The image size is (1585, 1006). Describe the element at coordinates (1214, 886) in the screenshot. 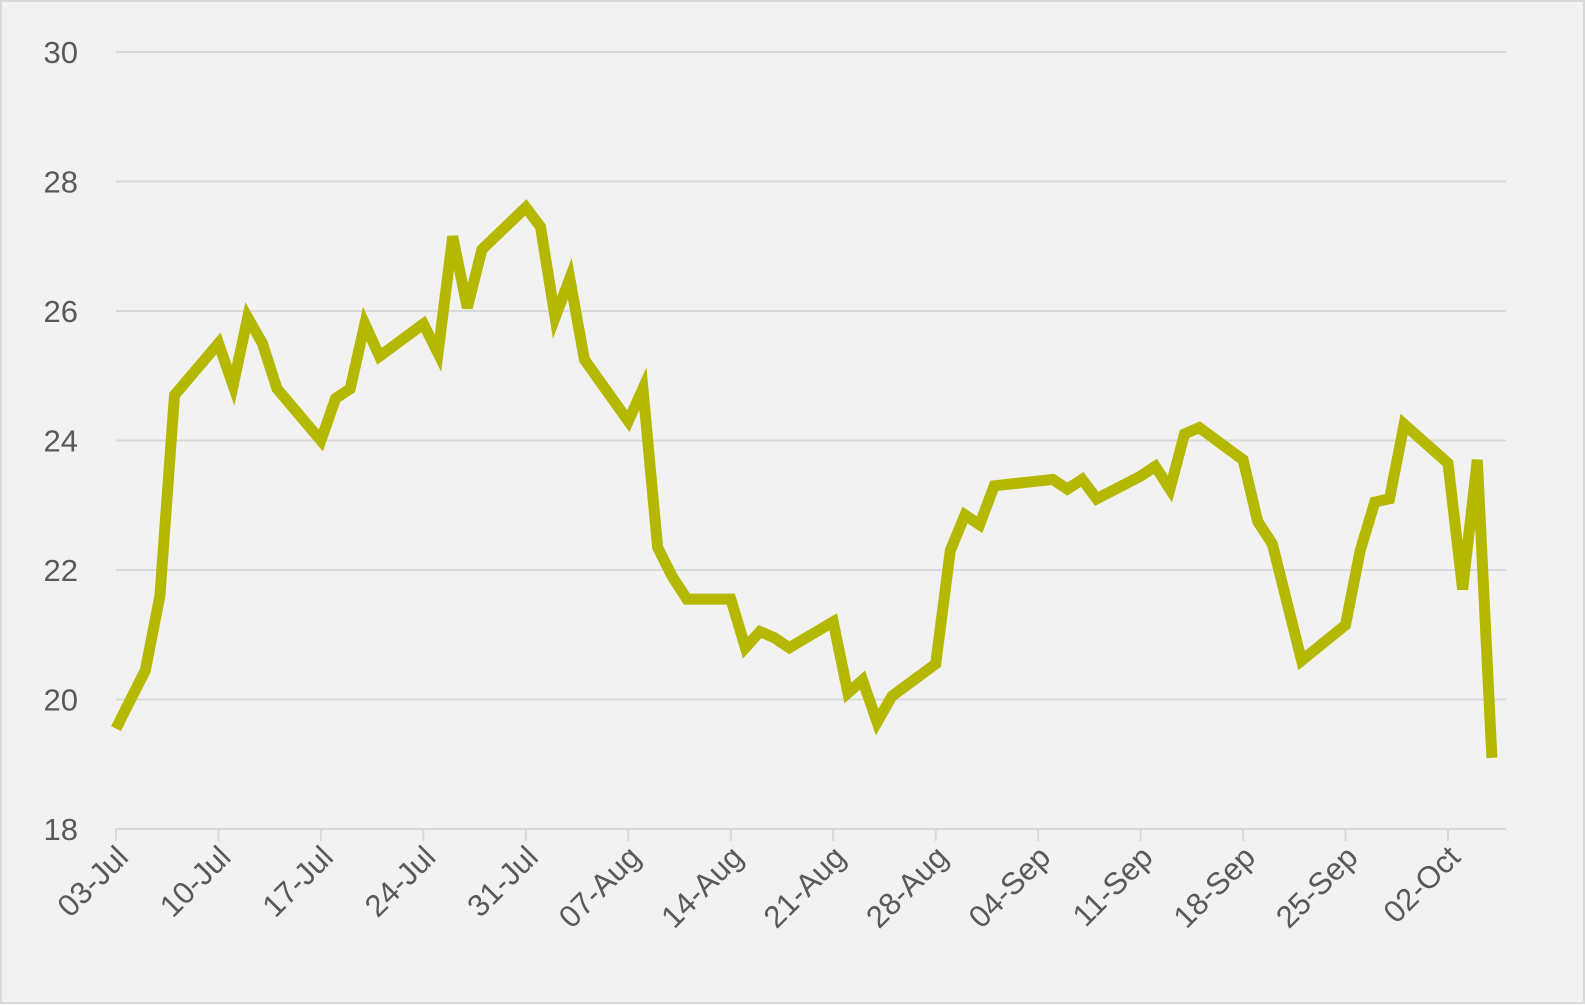

I see `x-tick-label-18-Sep: 18-Sep` at that location.